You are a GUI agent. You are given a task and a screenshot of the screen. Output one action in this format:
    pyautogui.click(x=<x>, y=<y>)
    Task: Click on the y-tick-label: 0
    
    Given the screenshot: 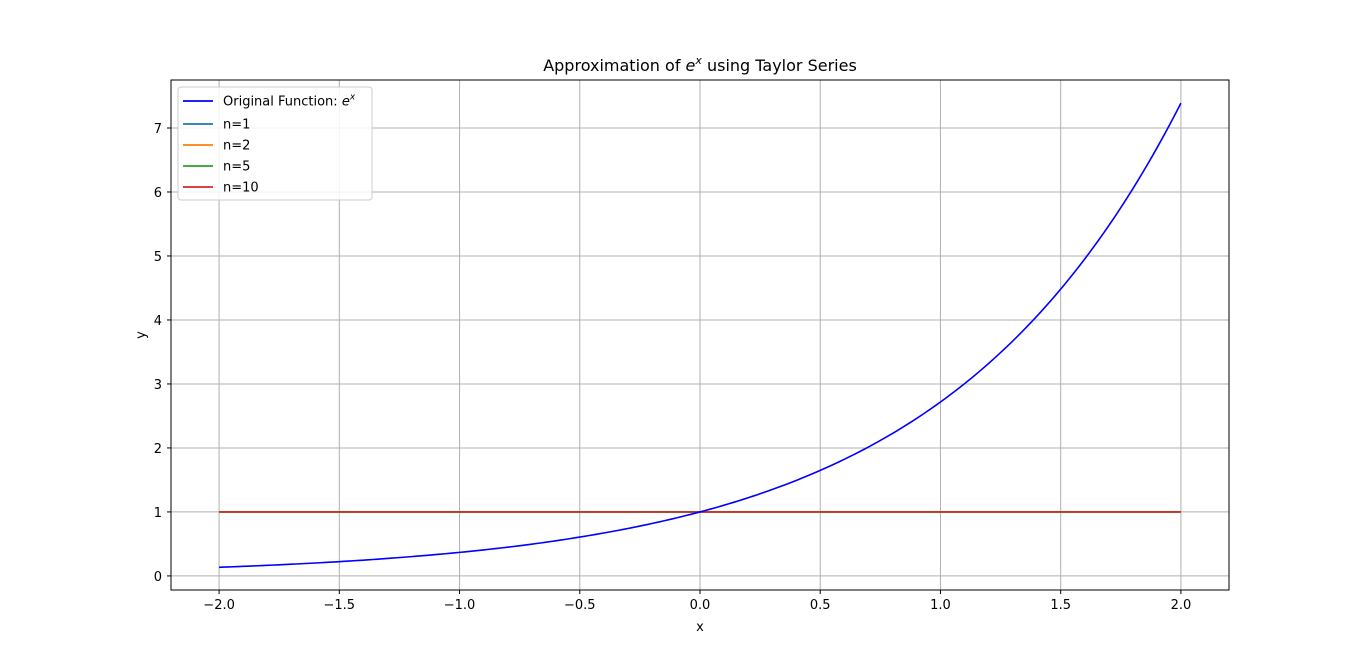 What is the action you would take?
    pyautogui.click(x=158, y=577)
    